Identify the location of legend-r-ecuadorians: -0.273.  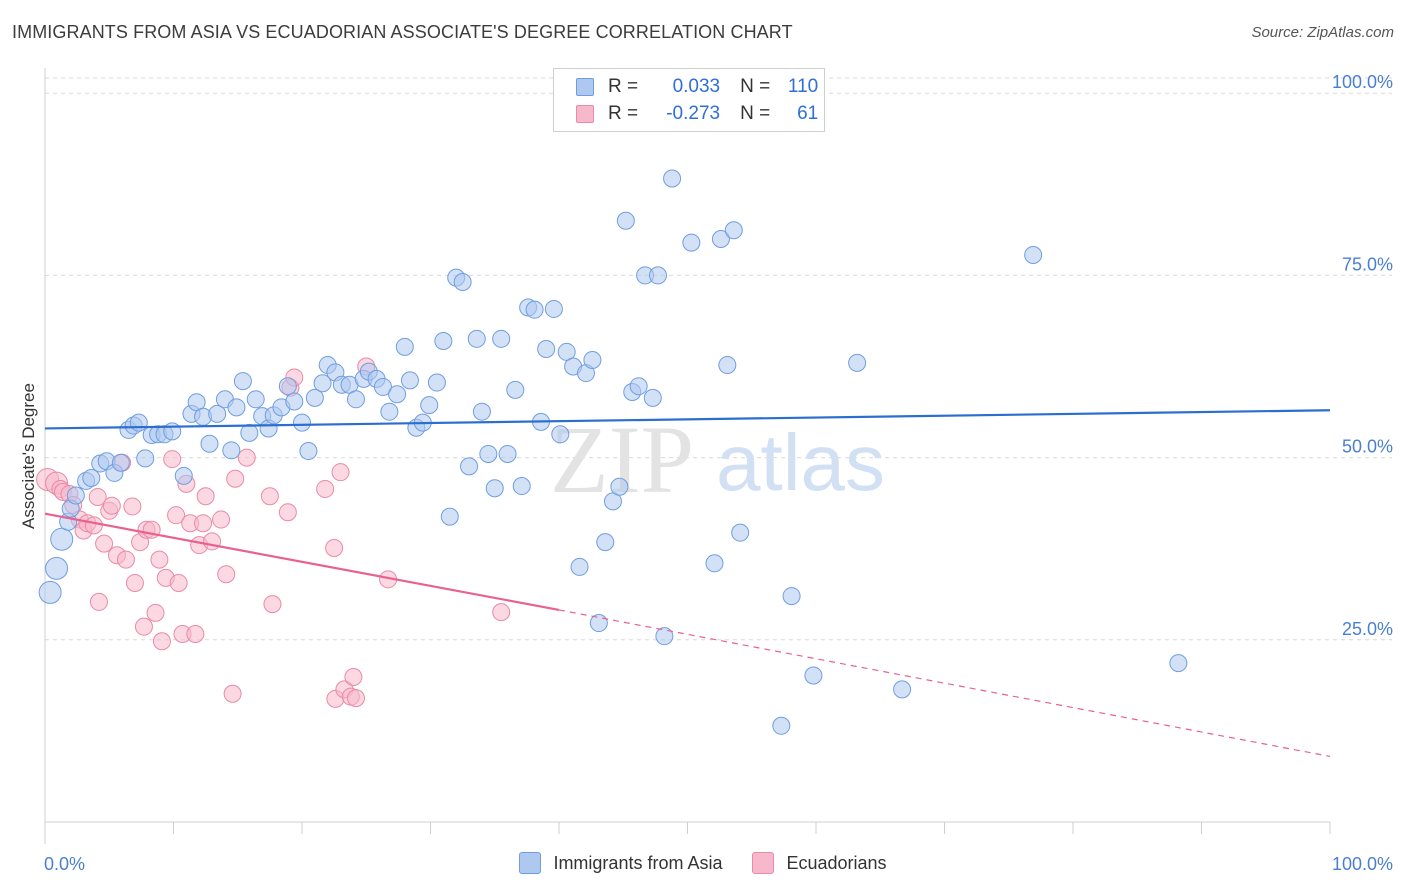
(693, 113).